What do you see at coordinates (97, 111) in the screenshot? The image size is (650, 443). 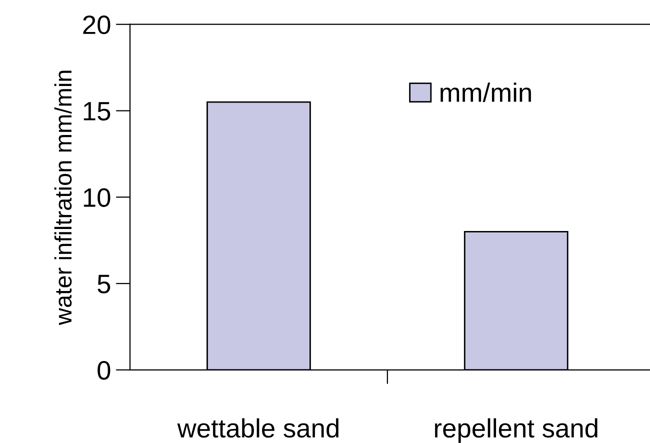 I see `y-tick-label: 15` at bounding box center [97, 111].